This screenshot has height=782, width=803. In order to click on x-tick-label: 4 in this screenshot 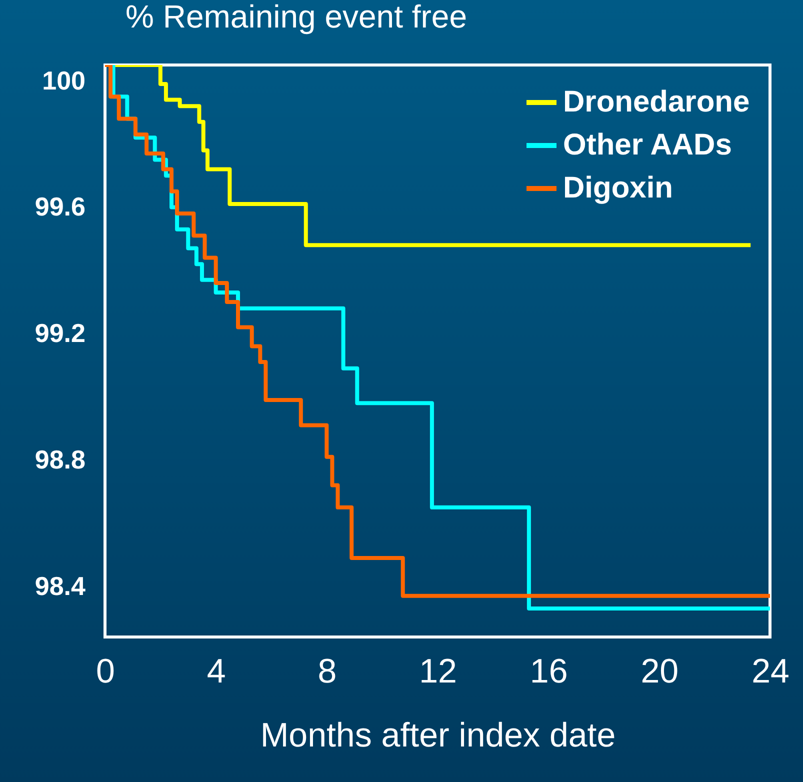, I will do `click(216, 671)`.